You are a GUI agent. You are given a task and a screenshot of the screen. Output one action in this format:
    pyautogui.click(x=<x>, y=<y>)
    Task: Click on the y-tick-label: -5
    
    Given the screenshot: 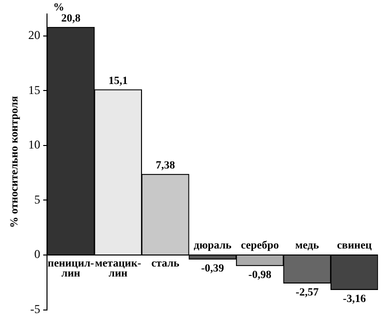 What is the action you would take?
    pyautogui.click(x=35, y=309)
    